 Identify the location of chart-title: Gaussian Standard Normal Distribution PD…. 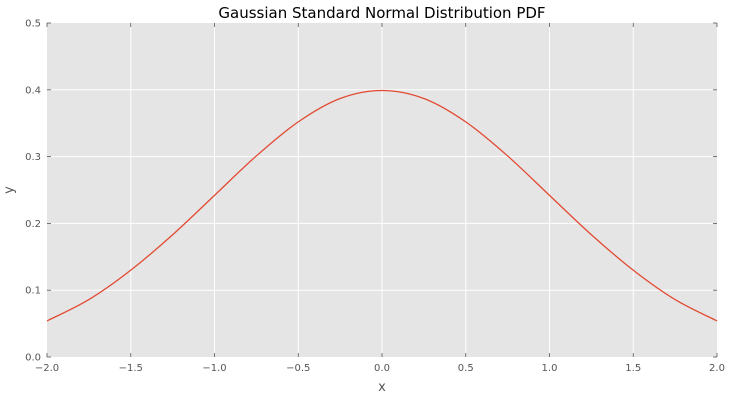
(381, 13).